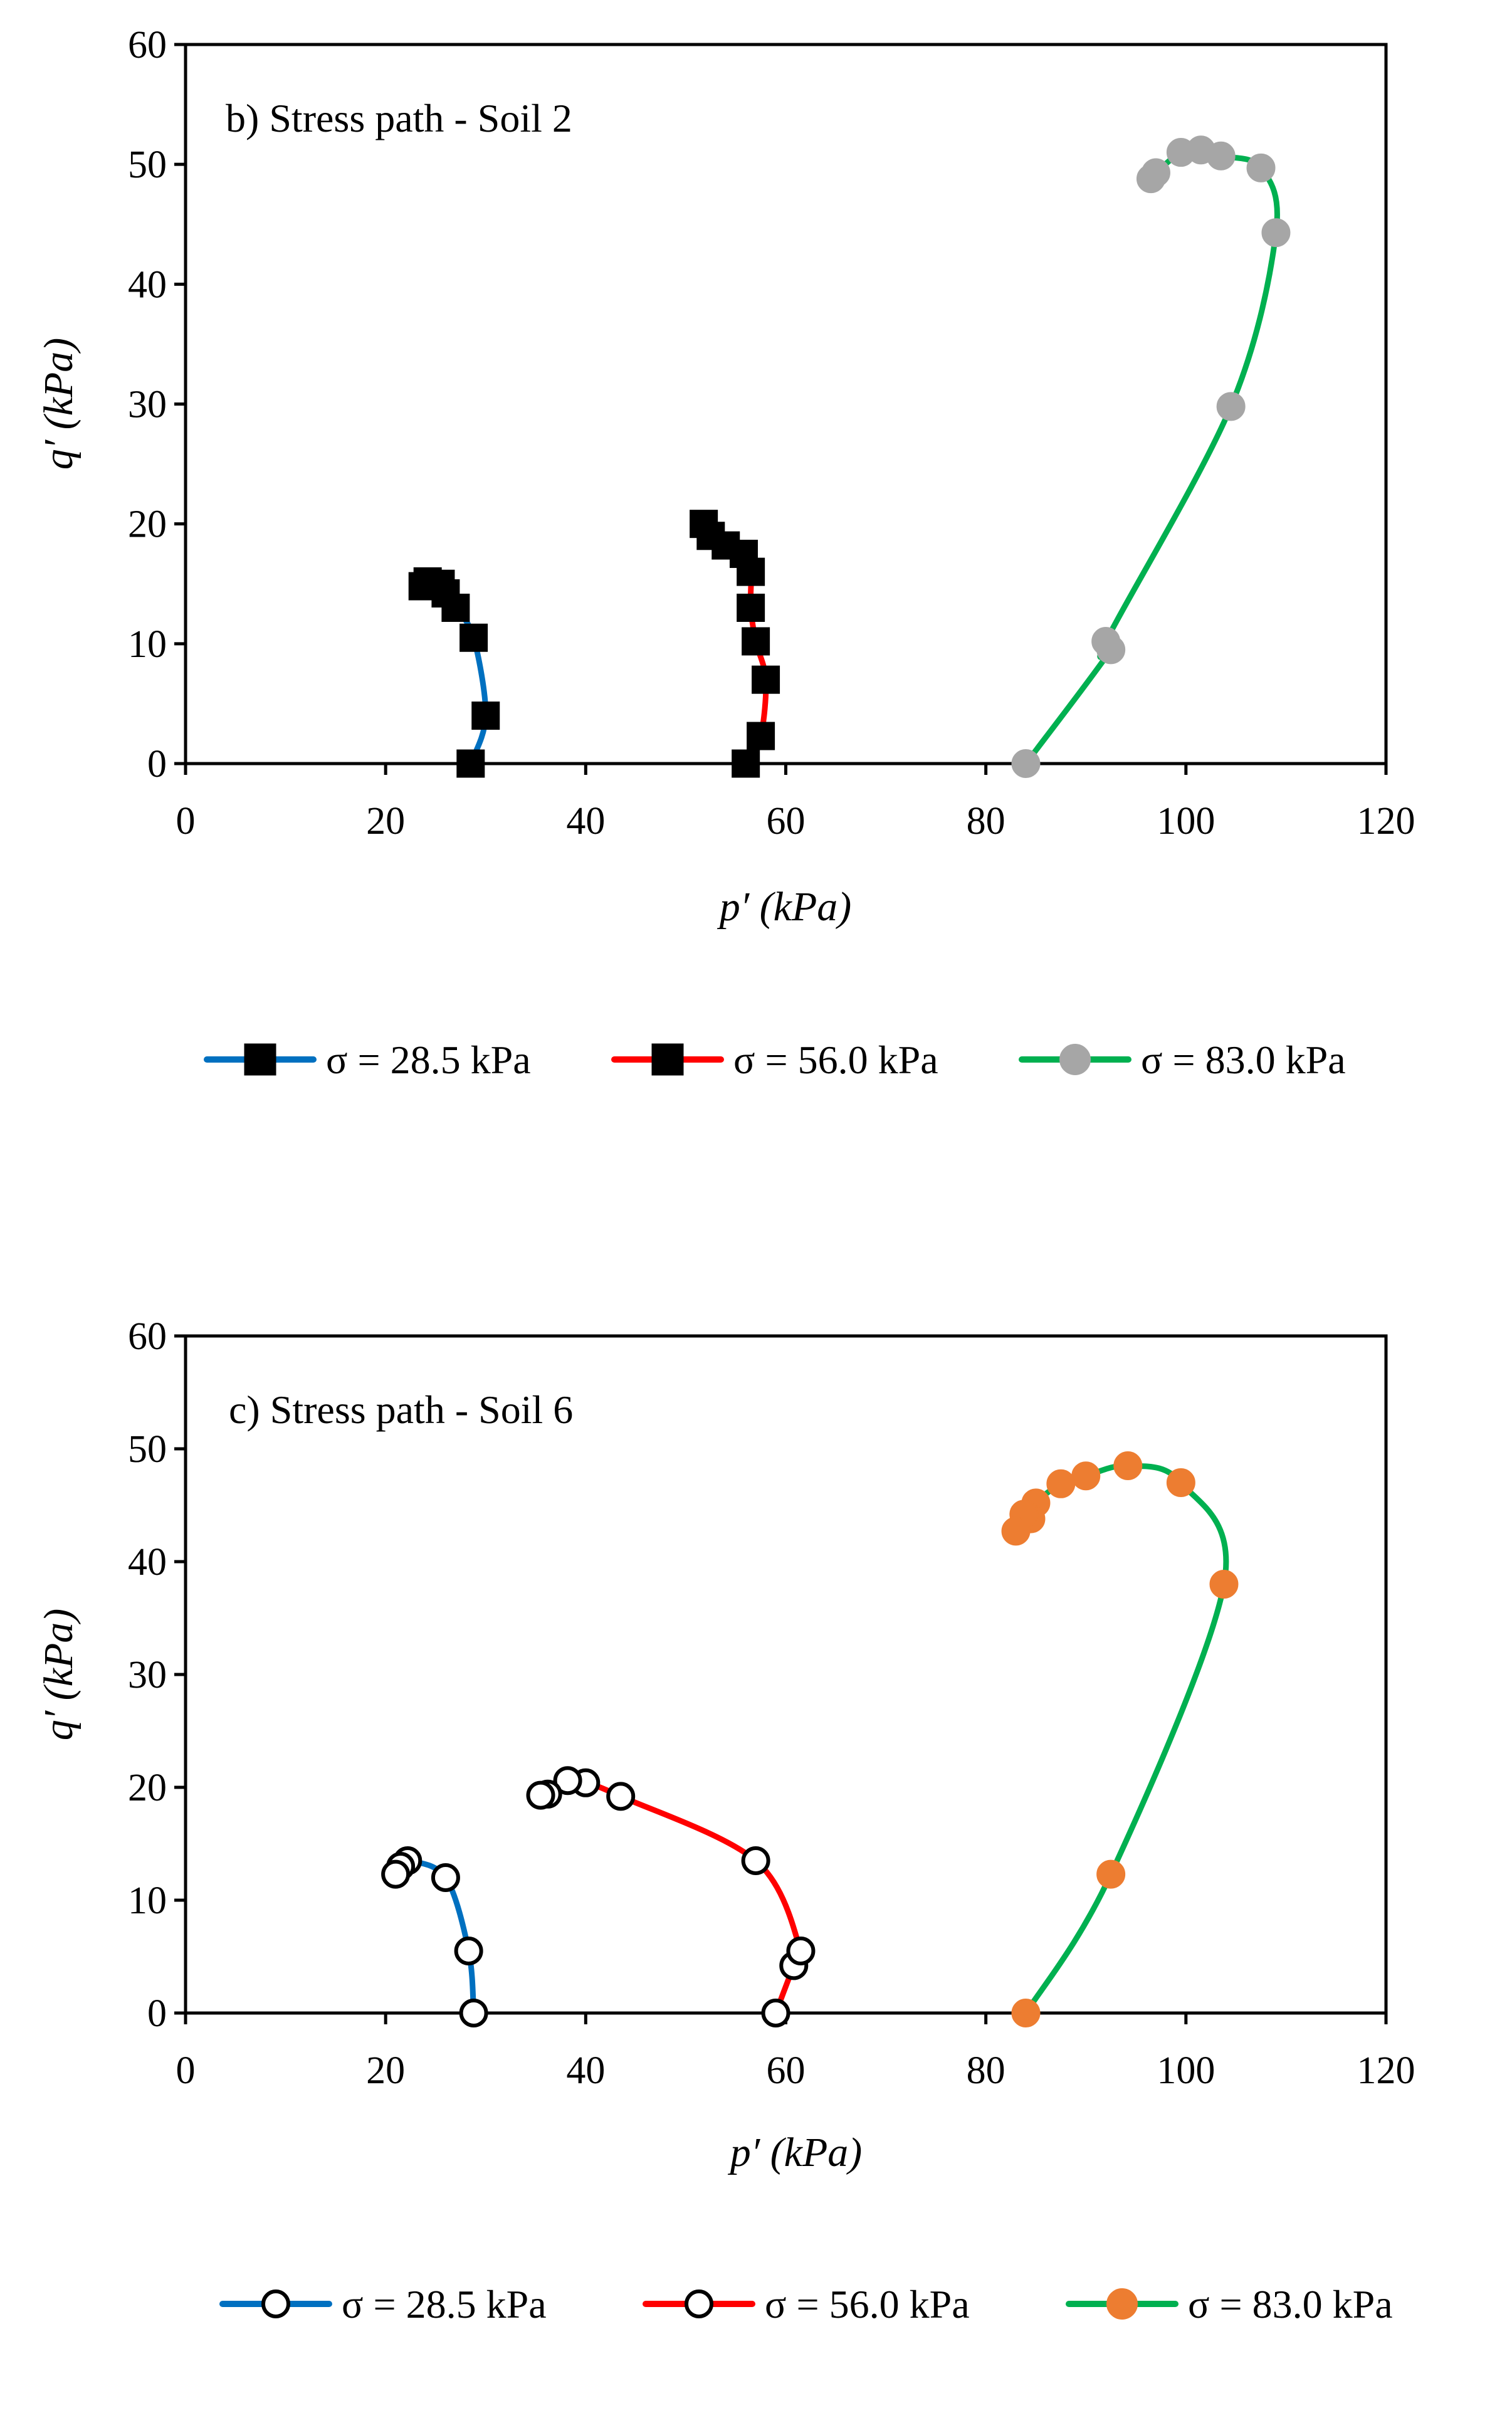 Image resolution: width=1512 pixels, height=2413 pixels. What do you see at coordinates (401, 1409) in the screenshot?
I see `chart-title-soil-6: c) Stress path - Soil 6` at bounding box center [401, 1409].